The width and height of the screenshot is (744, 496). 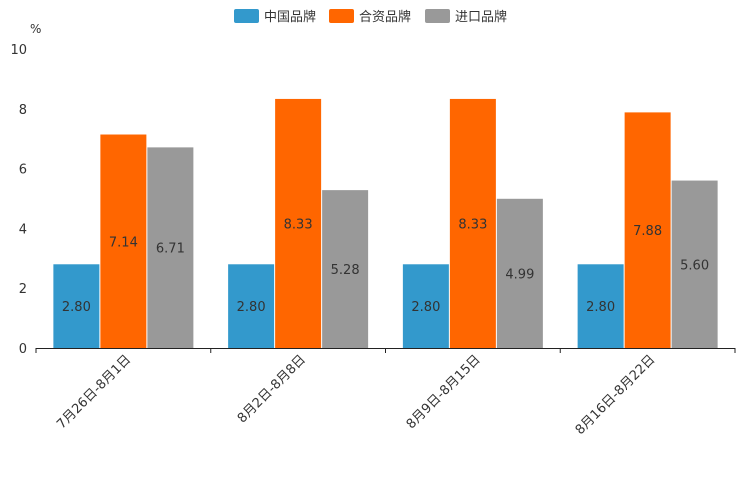 I want to click on y-tick-label: 2, so click(x=23, y=289).